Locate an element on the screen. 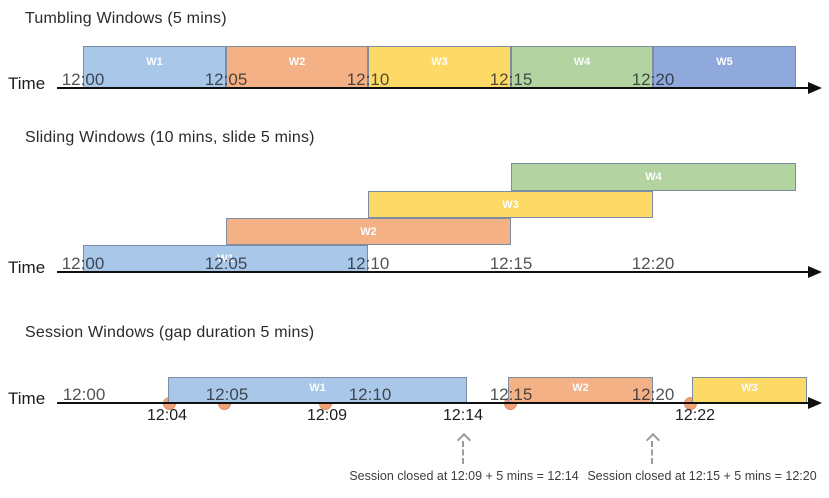 Image resolution: width=829 pixels, height=498 pixels. session-time-axis is located at coordinates (434, 403).